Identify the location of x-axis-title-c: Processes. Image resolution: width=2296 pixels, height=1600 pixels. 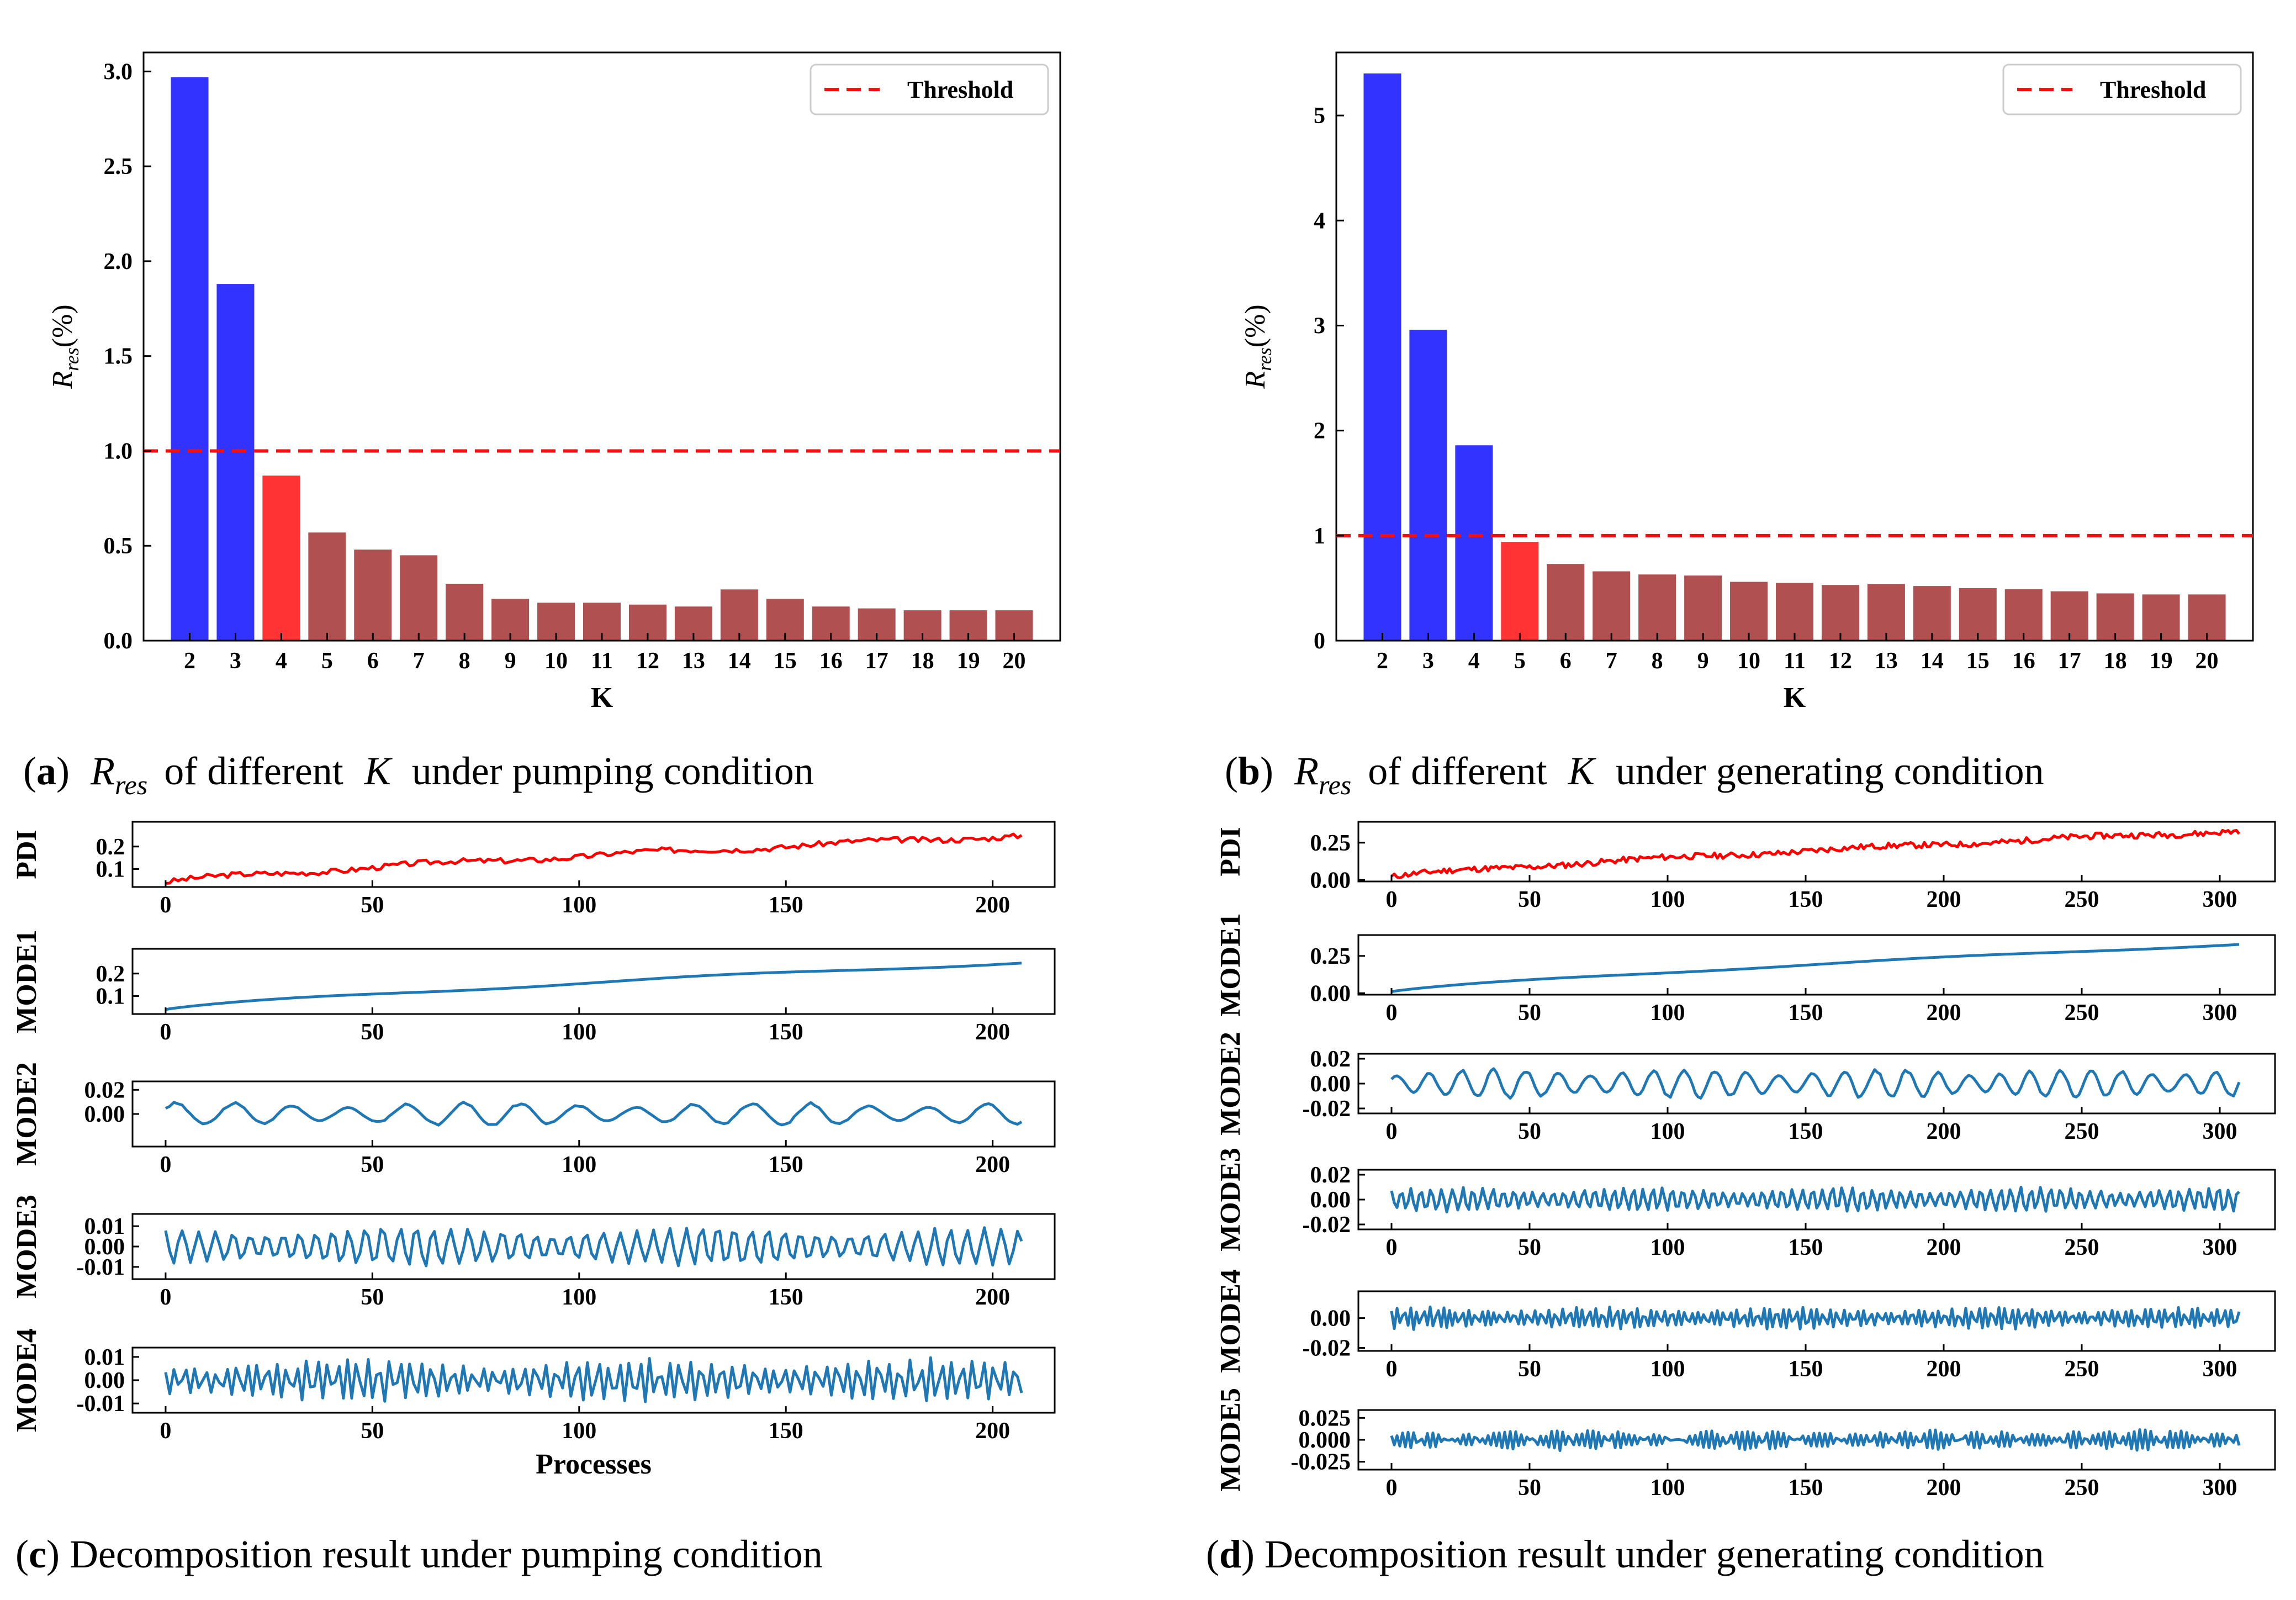
(594, 1464).